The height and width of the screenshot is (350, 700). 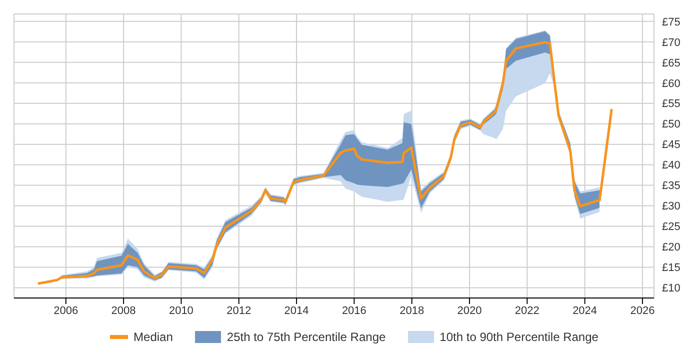 I want to click on x-tick-label: 2018, so click(x=412, y=310).